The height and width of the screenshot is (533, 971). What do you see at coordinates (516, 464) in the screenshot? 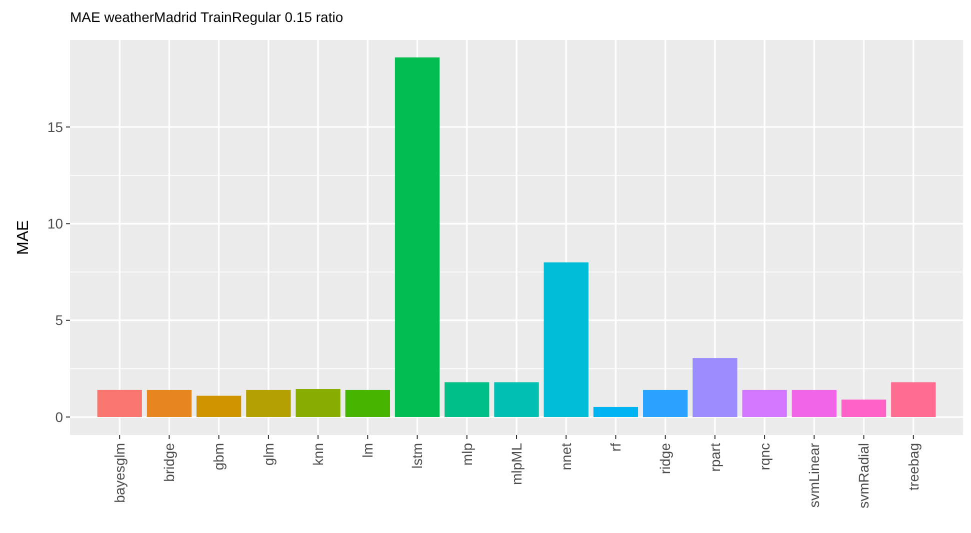
I see `x-tick-label: mlpML` at bounding box center [516, 464].